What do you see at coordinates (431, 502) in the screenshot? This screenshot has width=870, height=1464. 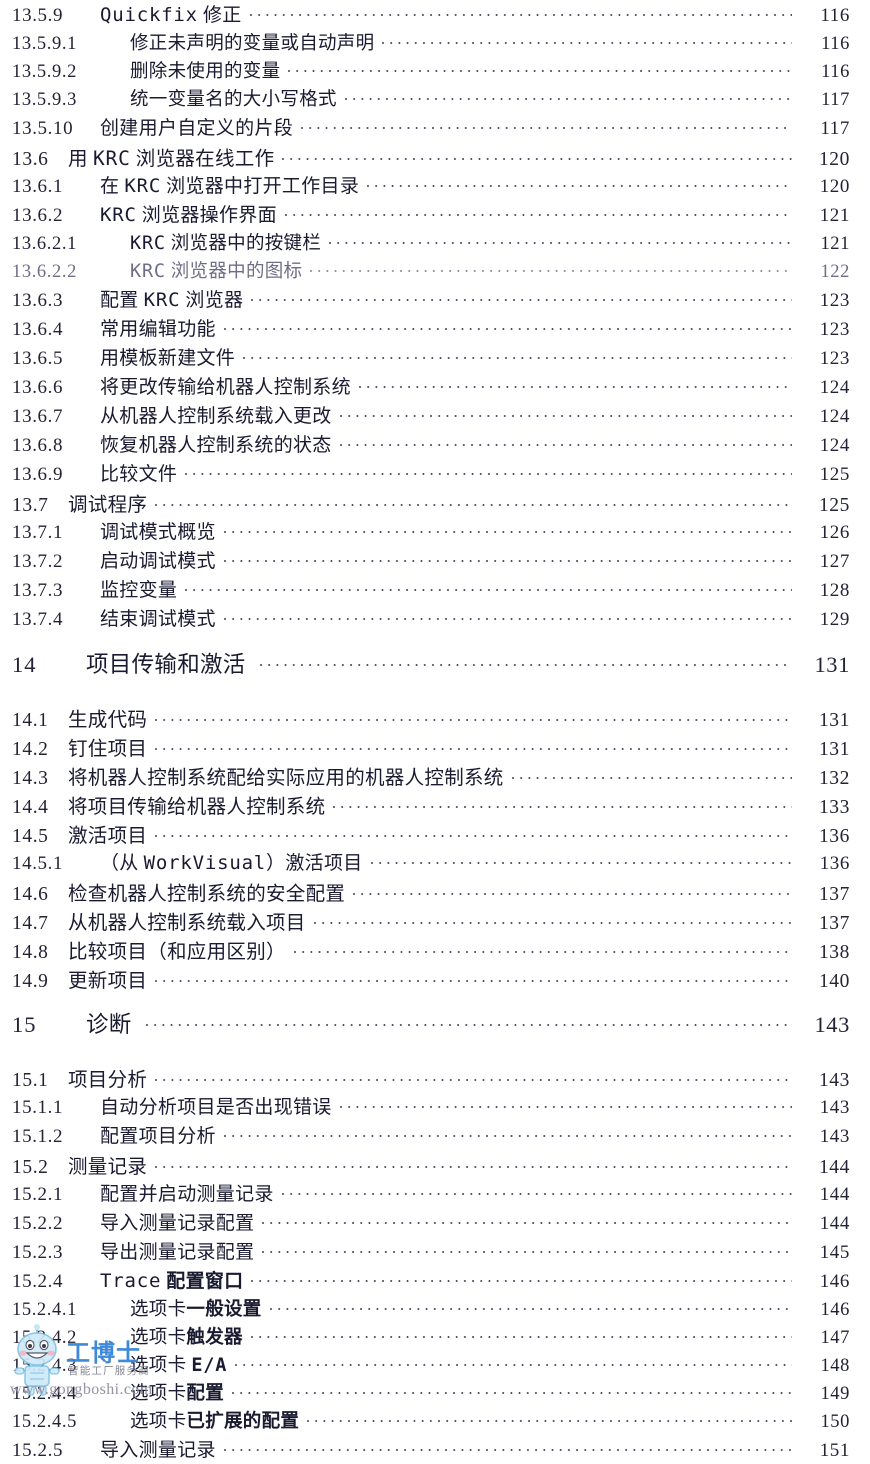 I see `toc-entry: 13.7 调试程序 125` at bounding box center [431, 502].